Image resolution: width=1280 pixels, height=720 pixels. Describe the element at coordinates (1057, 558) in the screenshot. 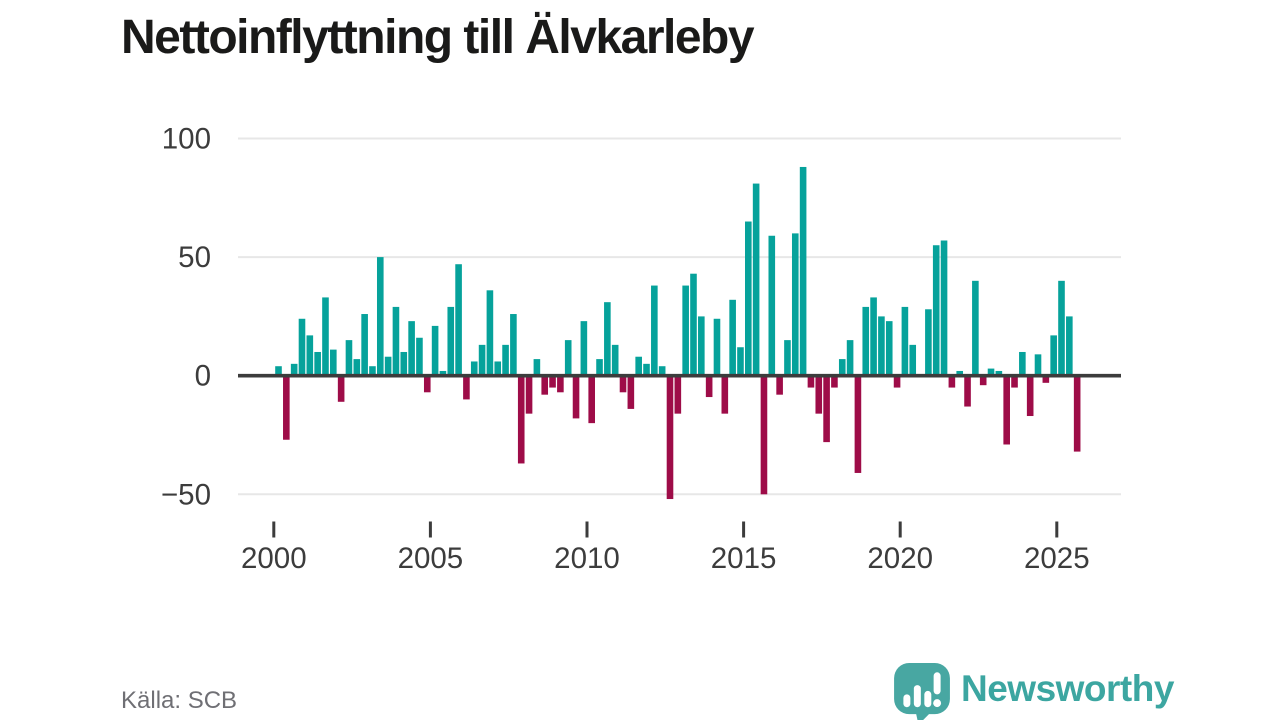

I see `x-axis-label: 2025` at that location.